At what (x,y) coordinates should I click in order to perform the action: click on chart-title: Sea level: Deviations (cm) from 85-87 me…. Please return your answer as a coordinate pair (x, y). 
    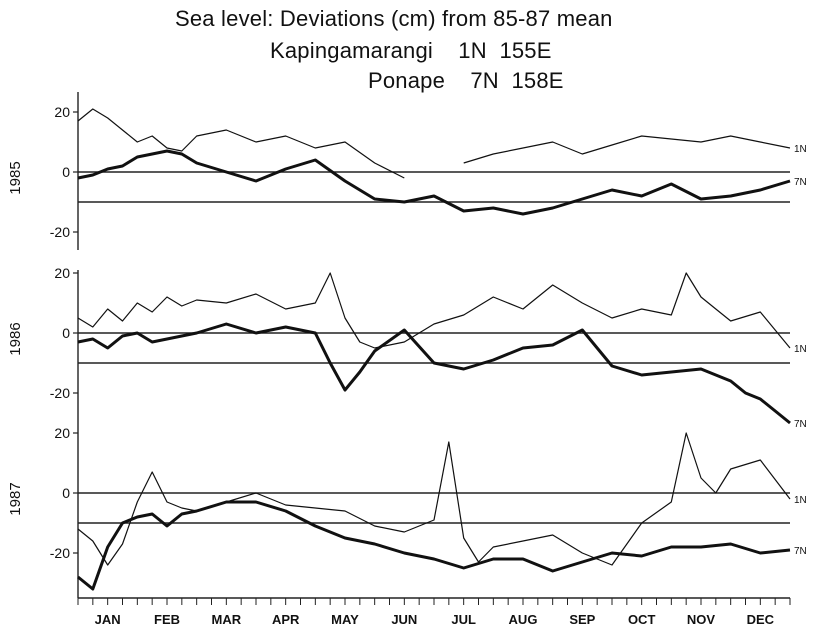
    Looking at the image, I should click on (394, 18).